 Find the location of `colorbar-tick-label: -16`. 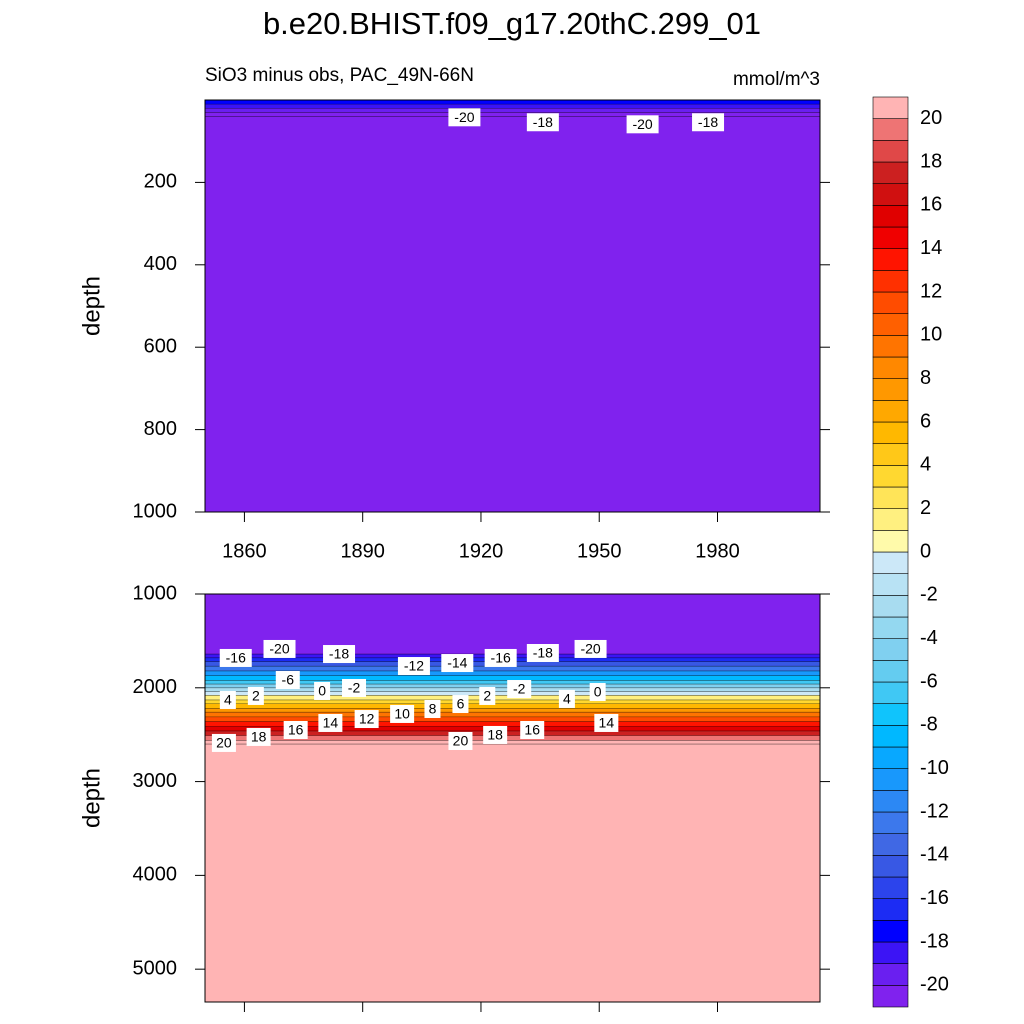

colorbar-tick-label: -16 is located at coordinates (934, 898).